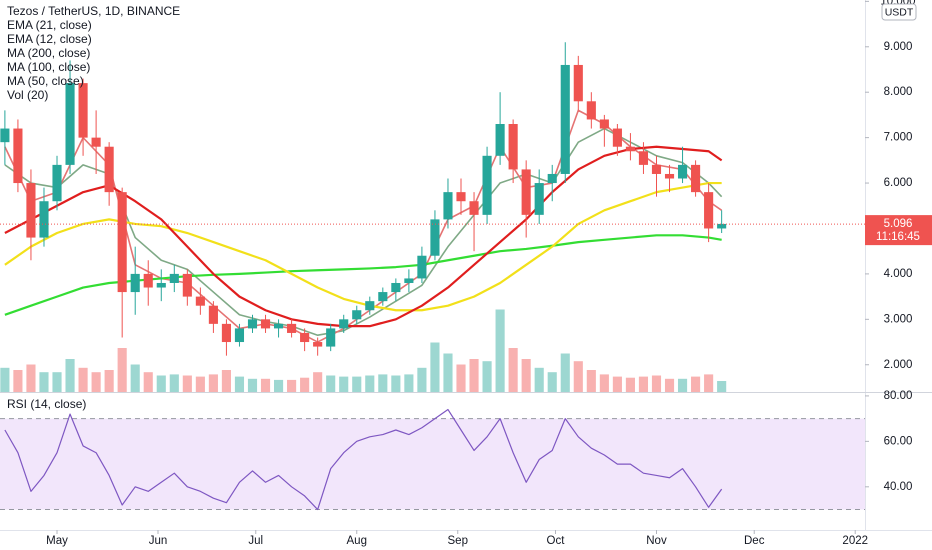 Image resolution: width=932 pixels, height=550 pixels. What do you see at coordinates (656, 541) in the screenshot?
I see `x-tick-label: Nov` at bounding box center [656, 541].